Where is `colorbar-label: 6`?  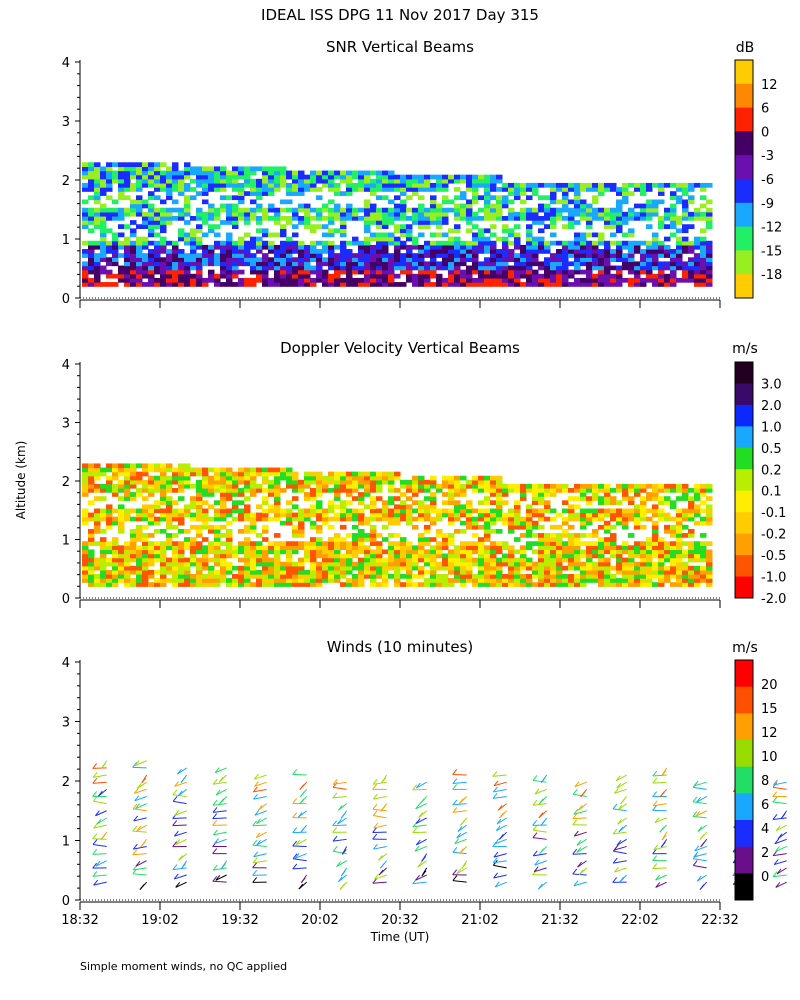 colorbar-label: 6 is located at coordinates (765, 109).